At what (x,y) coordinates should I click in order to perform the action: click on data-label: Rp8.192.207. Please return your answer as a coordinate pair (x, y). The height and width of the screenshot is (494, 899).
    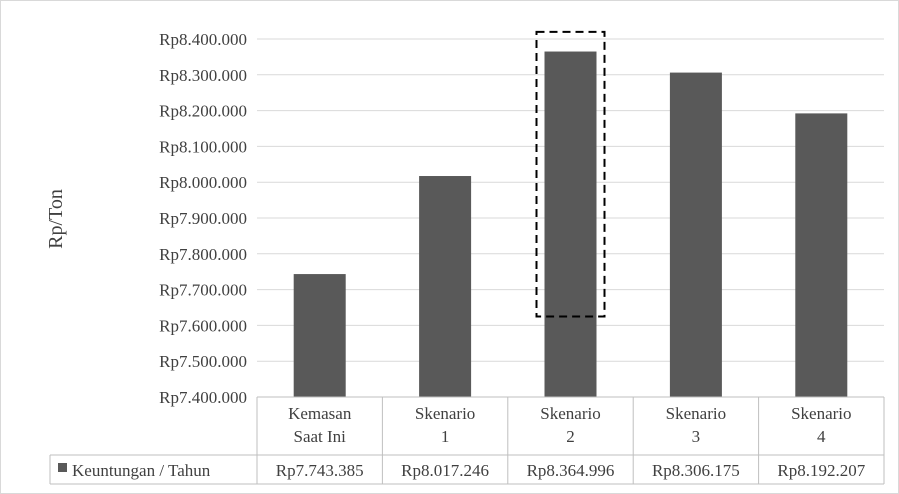
    Looking at the image, I should click on (821, 470).